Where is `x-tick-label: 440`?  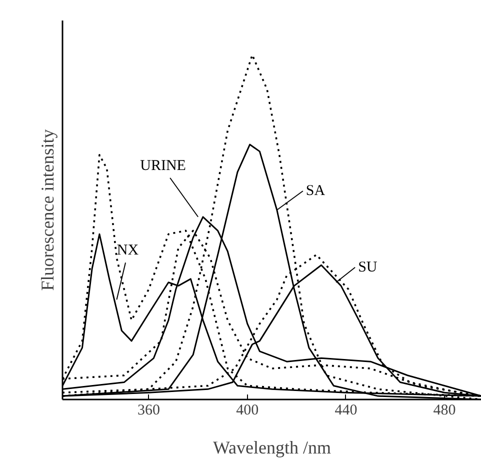
x-tick-label: 440 is located at coordinates (346, 410).